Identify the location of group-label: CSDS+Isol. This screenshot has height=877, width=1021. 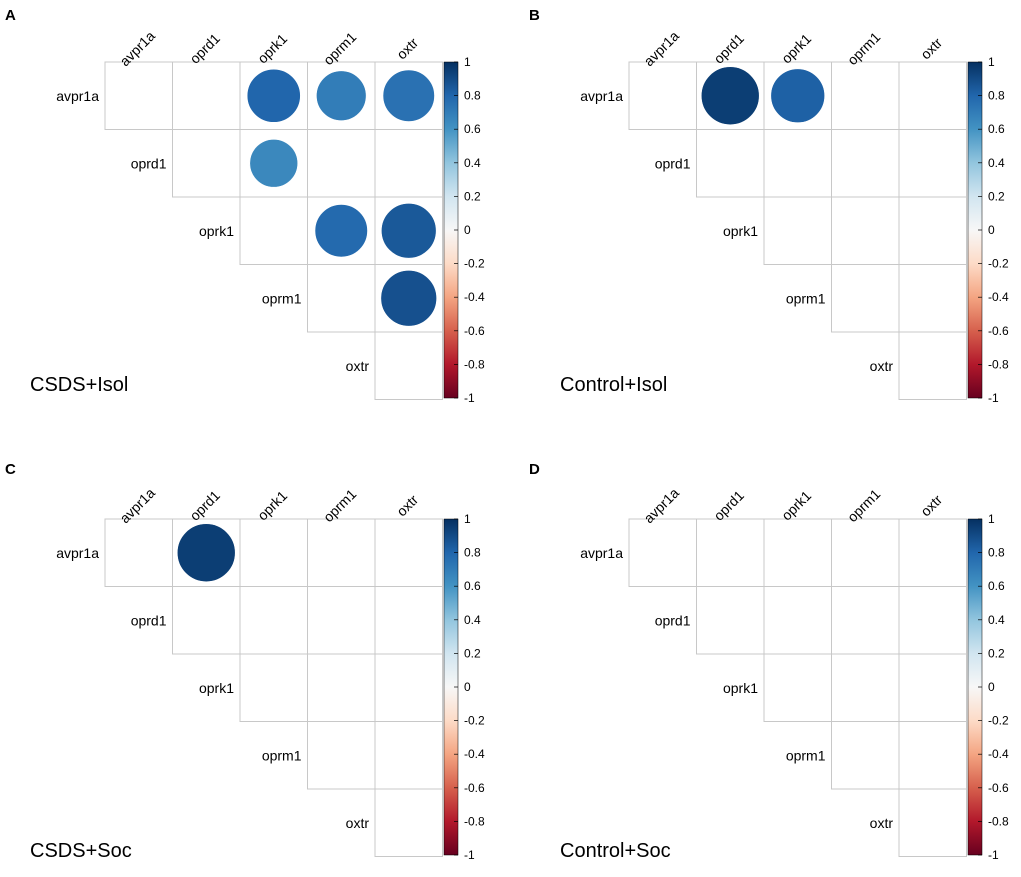
(79, 385).